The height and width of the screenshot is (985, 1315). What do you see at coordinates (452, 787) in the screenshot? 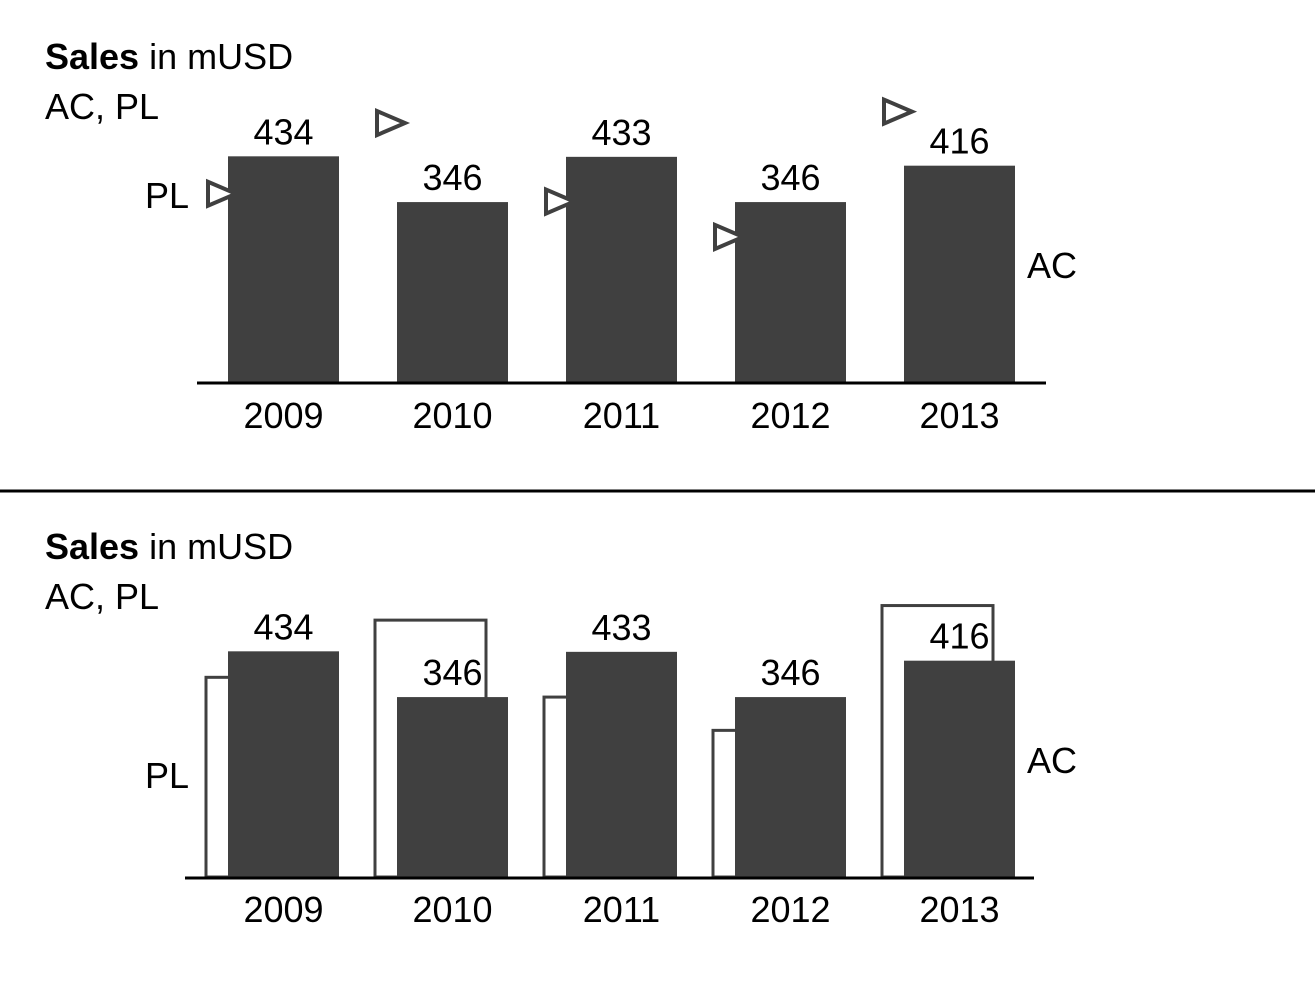
I see `chart-2-ac-bar-2010` at bounding box center [452, 787].